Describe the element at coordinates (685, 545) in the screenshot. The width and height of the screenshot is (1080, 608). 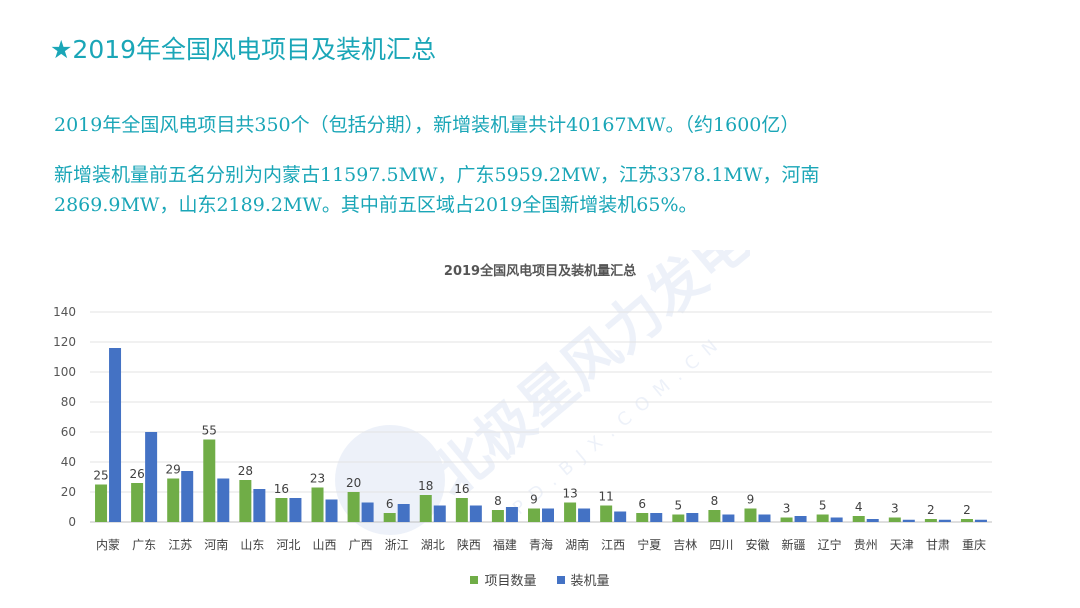
I see `x-tick-label: 吉林` at that location.